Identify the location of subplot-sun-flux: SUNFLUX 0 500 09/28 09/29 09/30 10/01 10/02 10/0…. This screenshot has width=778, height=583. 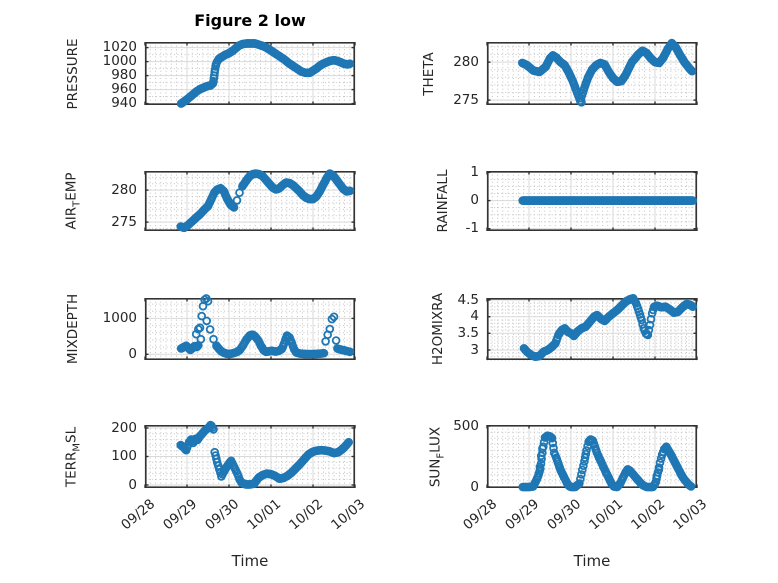
(569, 476).